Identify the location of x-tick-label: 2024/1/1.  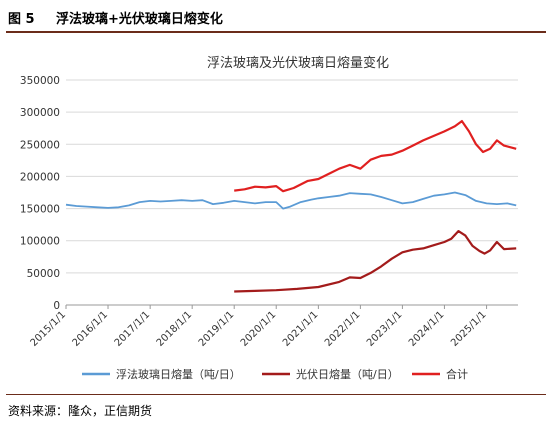
(427, 329).